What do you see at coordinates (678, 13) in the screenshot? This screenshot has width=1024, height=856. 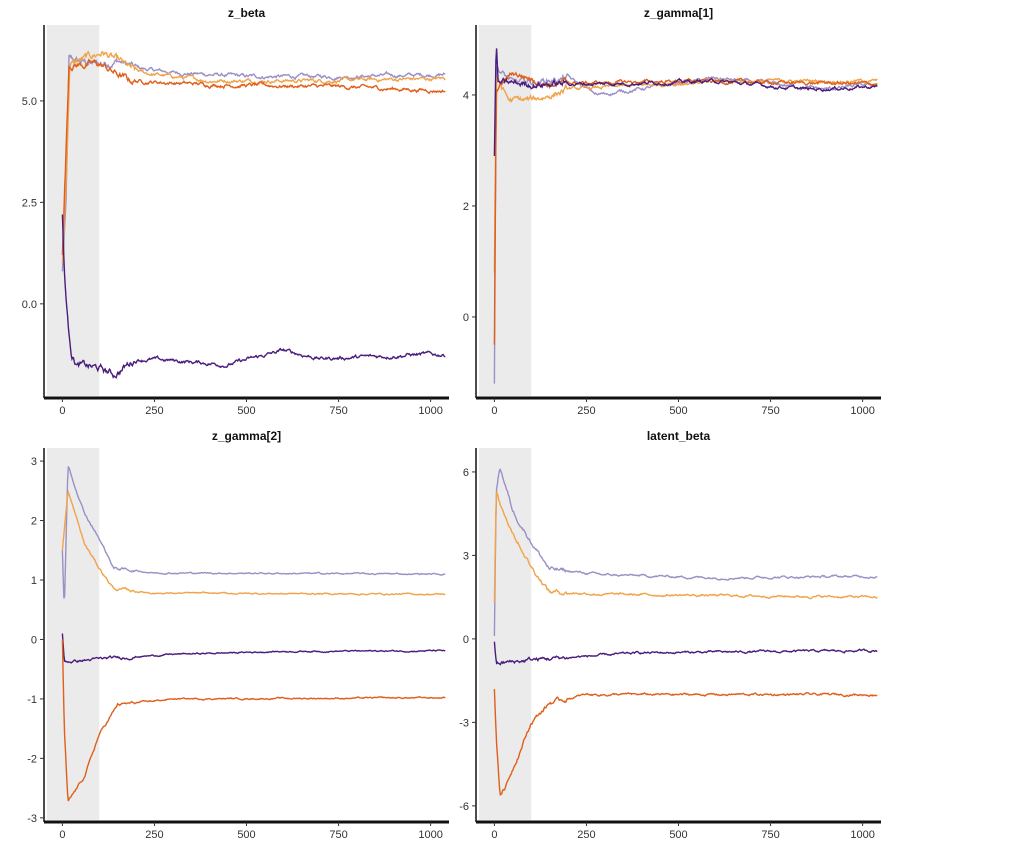 I see `panel-title: z_gamma[1]` at bounding box center [678, 13].